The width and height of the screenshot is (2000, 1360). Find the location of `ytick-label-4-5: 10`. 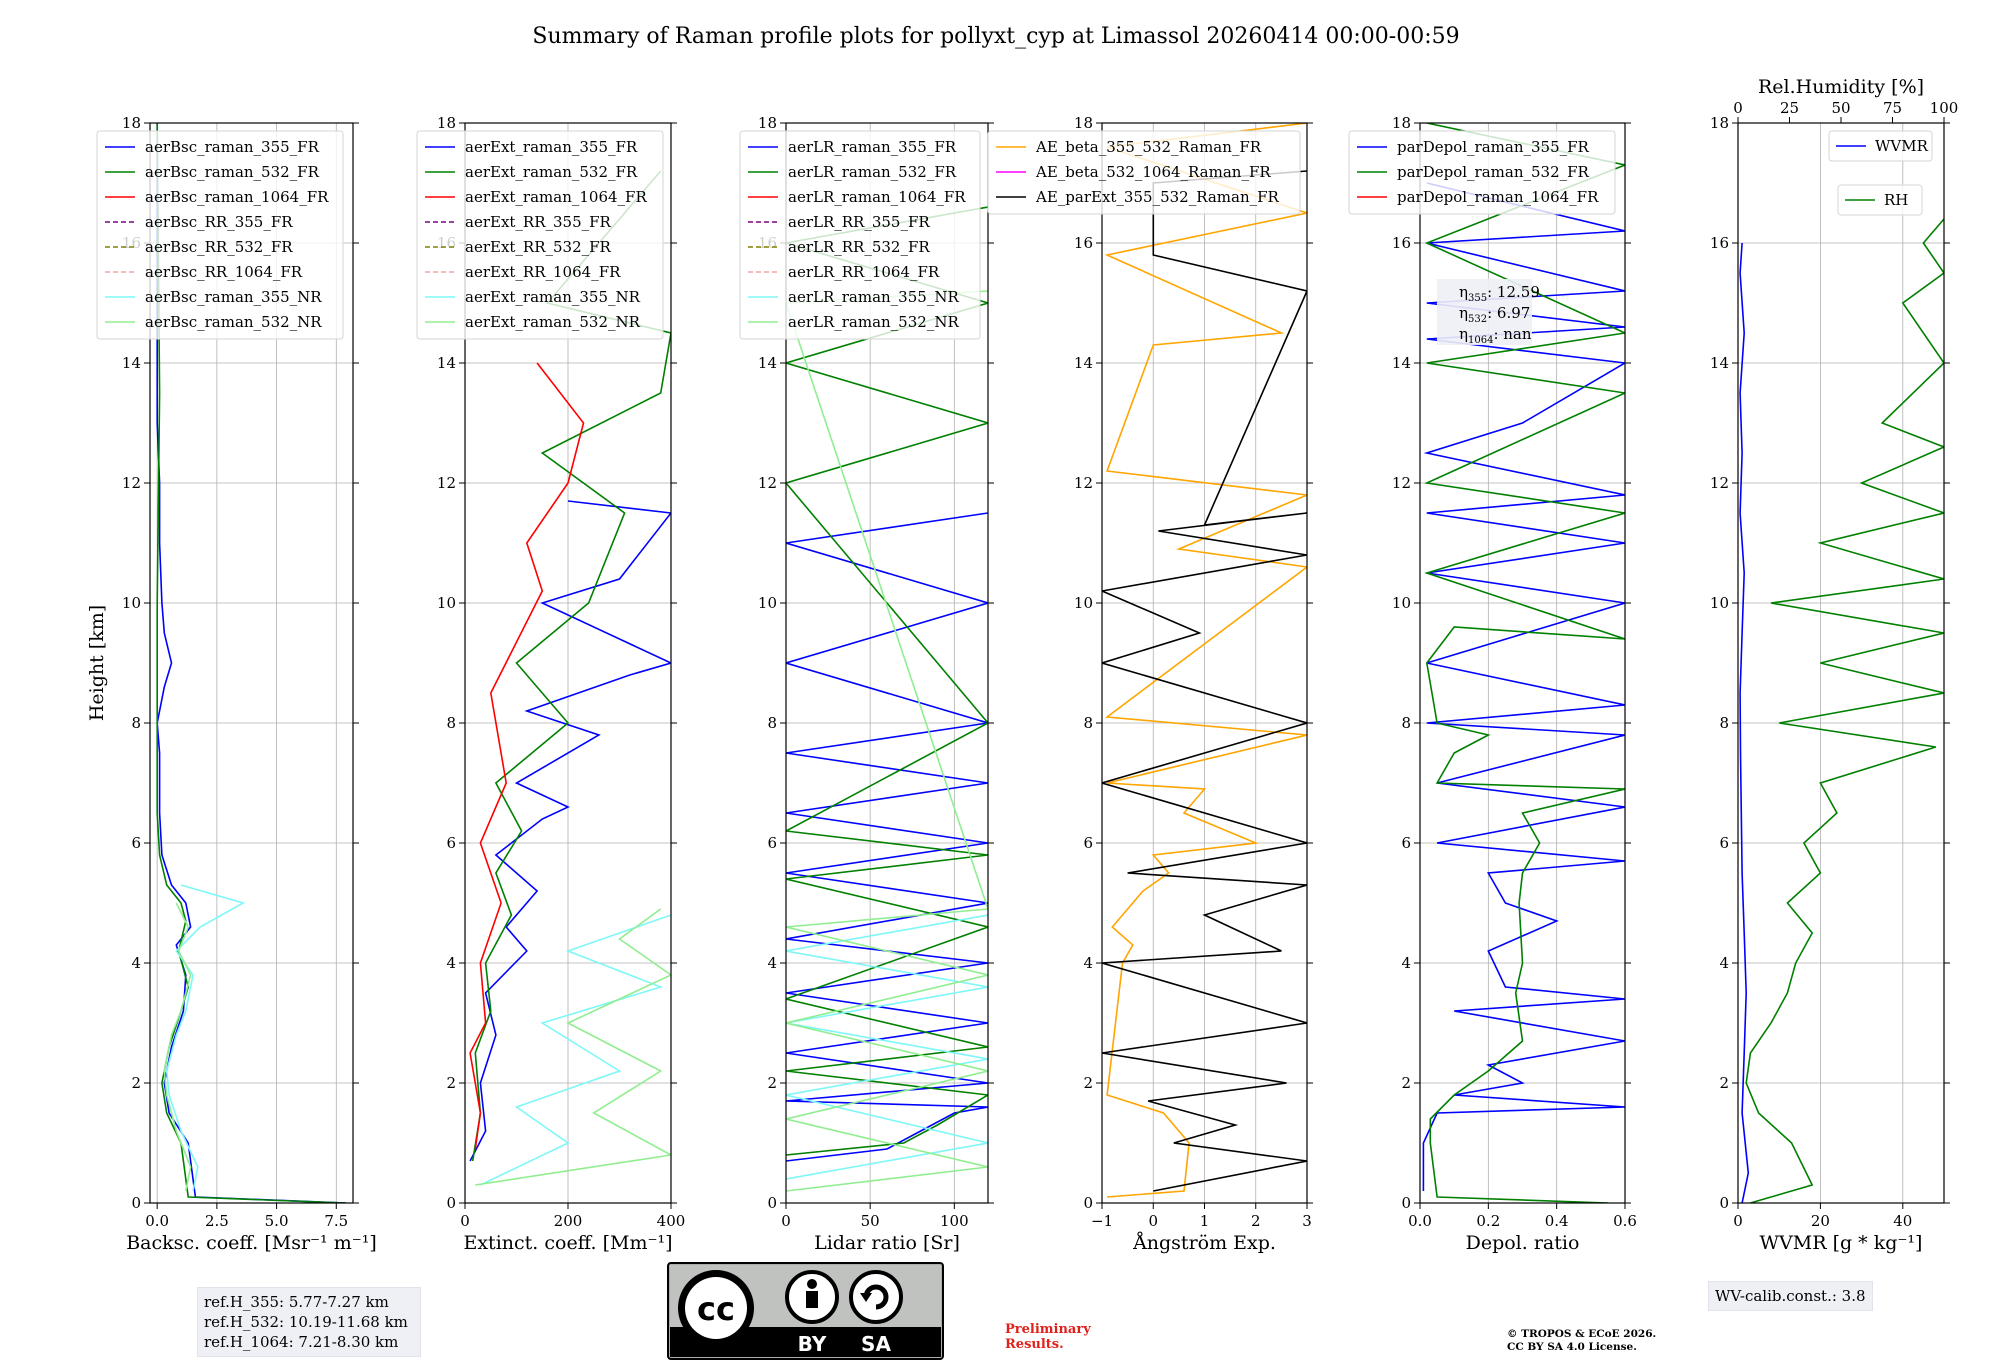

ytick-label-4-5: 10 is located at coordinates (1083, 603).